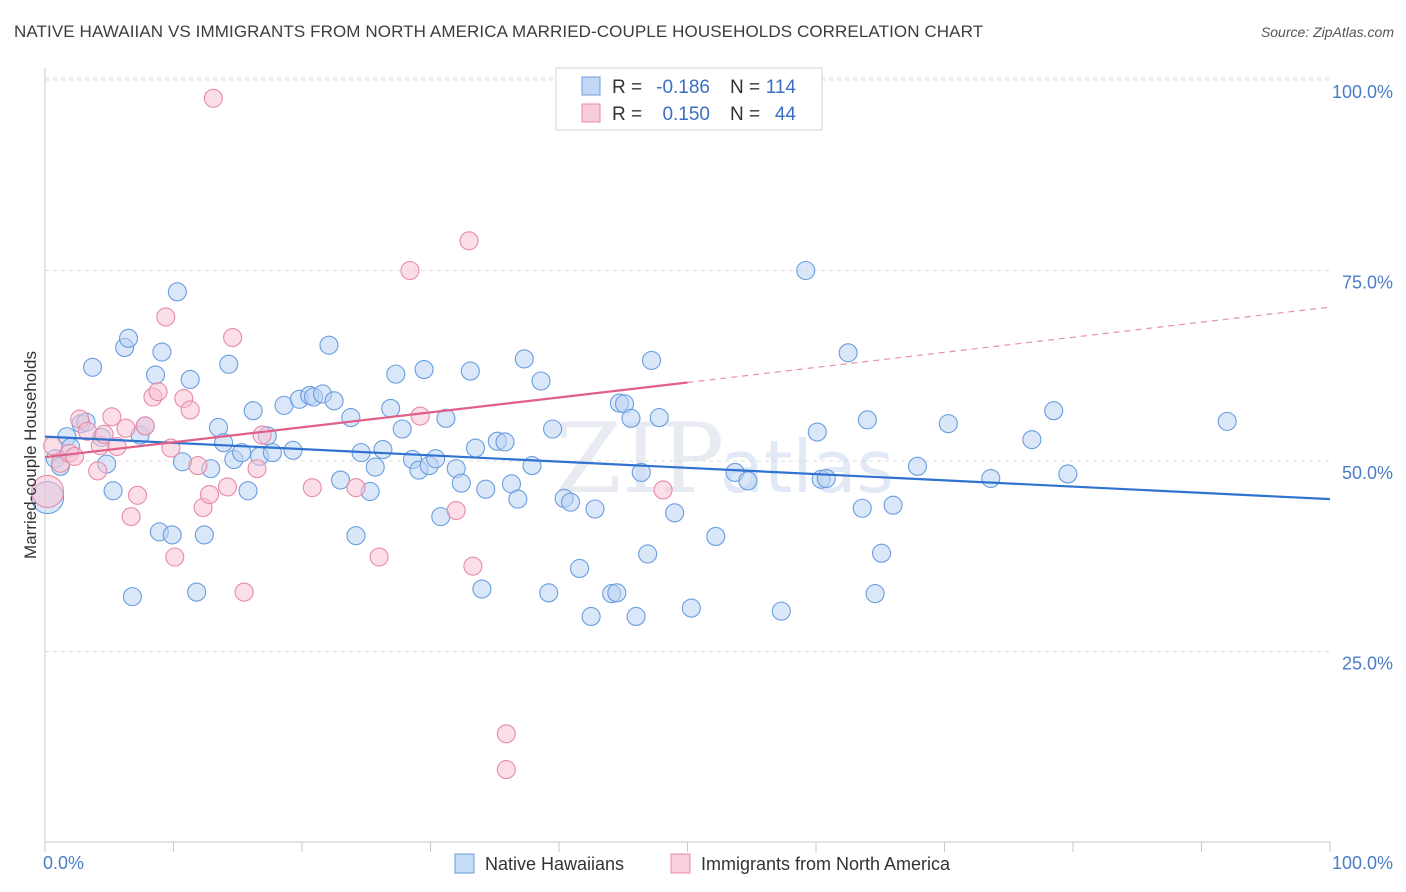 The image size is (1406, 892). I want to click on y-tick-label: 100.0%, so click(1362, 92).